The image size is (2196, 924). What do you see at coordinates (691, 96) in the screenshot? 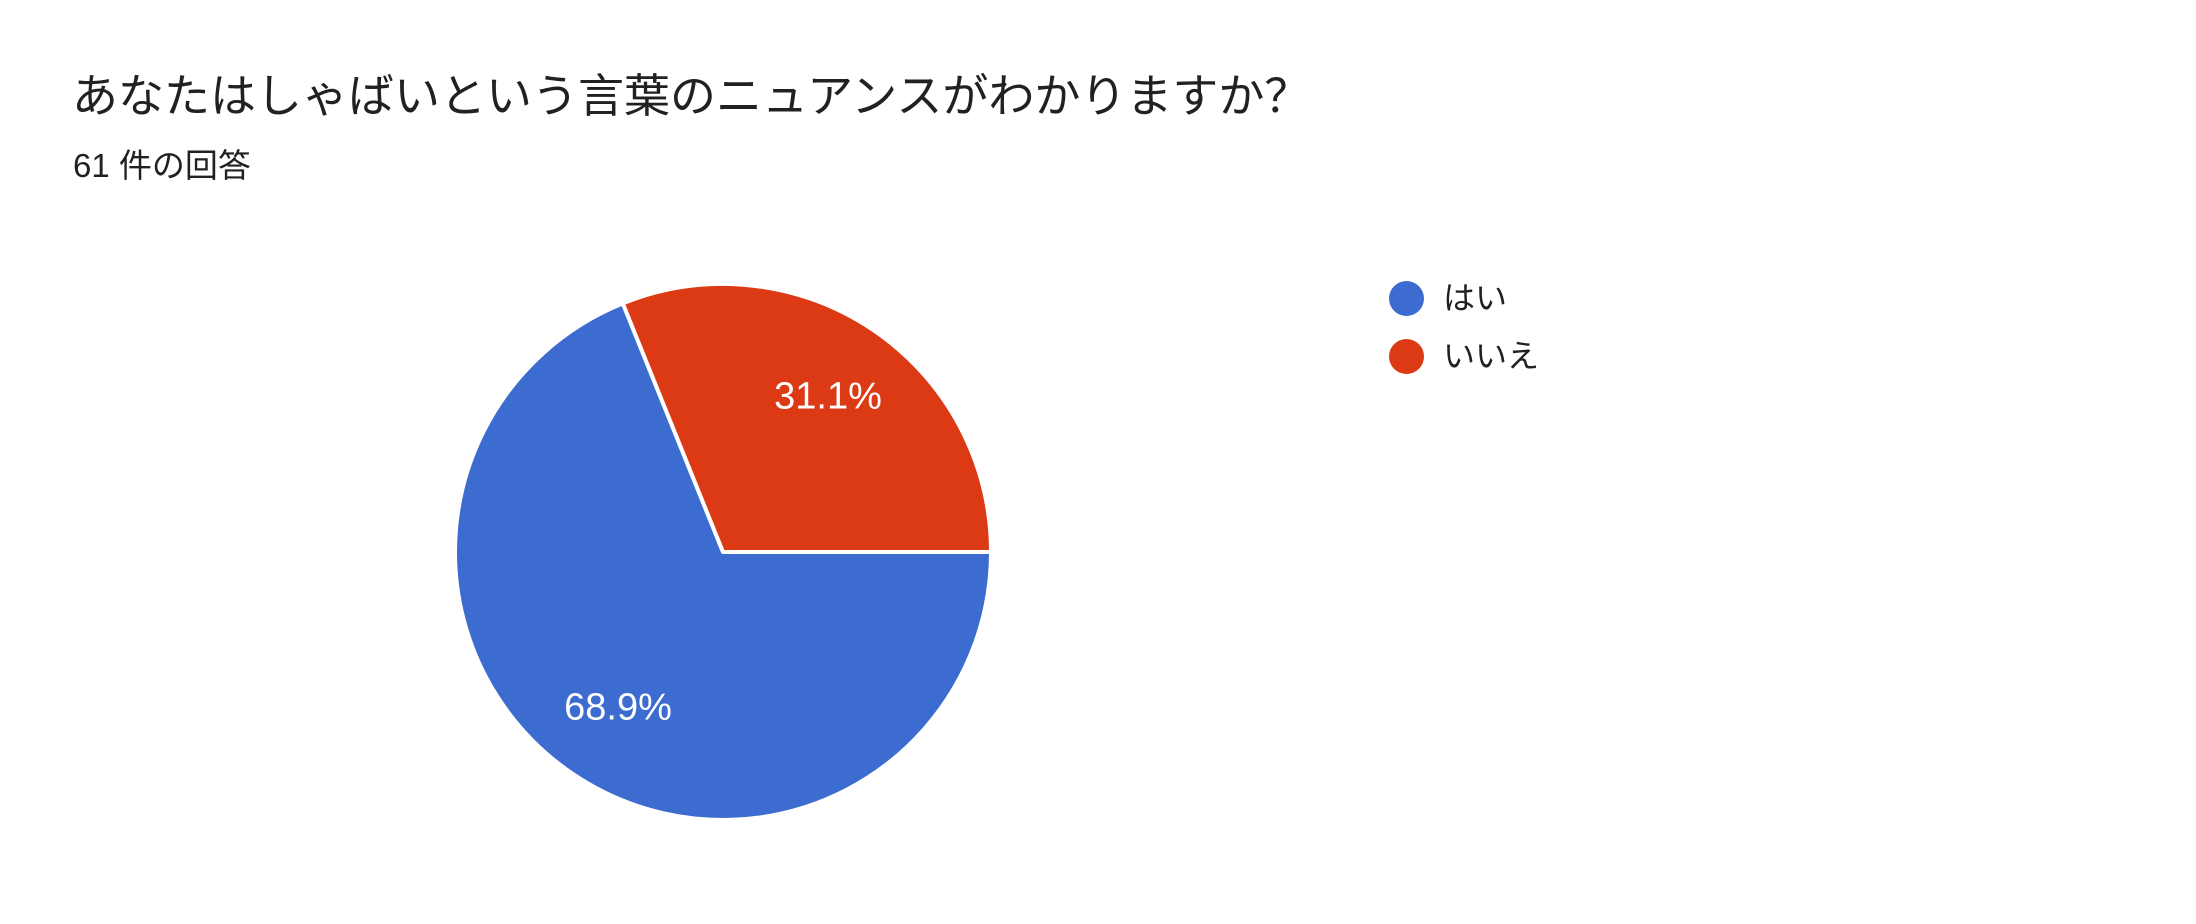
I see `chart-title: あなたはしゃばいという言葉のニュアンスがわかりますか？` at bounding box center [691, 96].